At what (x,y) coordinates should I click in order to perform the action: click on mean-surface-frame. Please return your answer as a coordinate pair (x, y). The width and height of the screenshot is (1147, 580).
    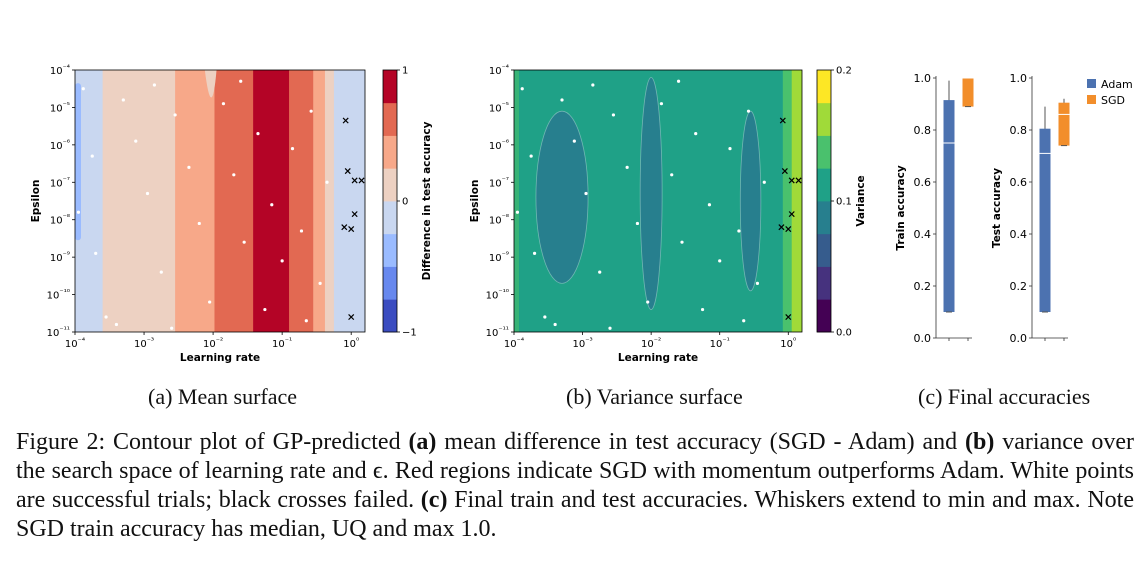
    Looking at the image, I should click on (220, 201).